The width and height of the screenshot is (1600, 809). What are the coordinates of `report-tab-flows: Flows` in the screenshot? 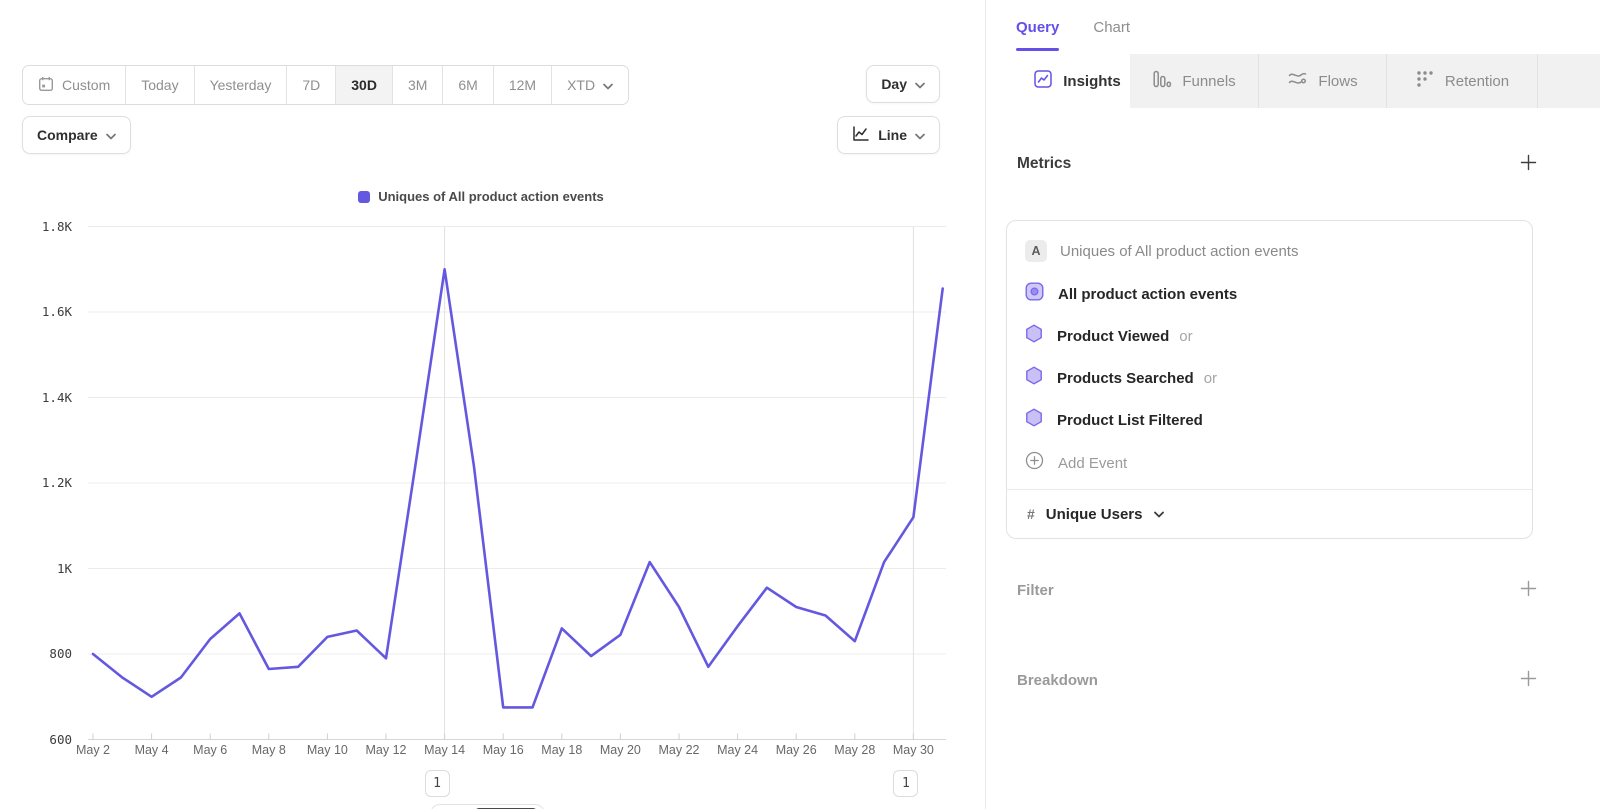 It's located at (1323, 81).